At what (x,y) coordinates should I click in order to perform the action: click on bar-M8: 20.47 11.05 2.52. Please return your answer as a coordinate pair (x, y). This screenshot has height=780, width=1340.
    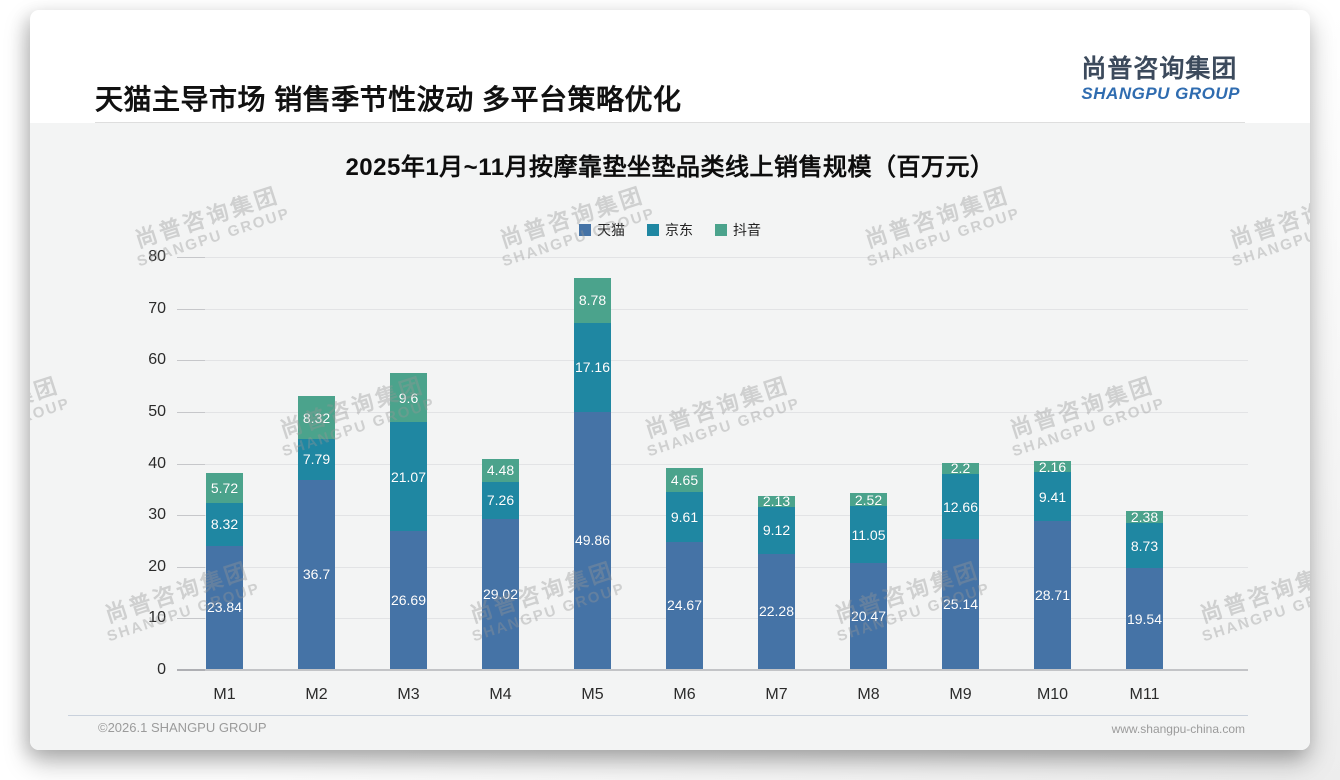
    Looking at the image, I should click on (868, 581).